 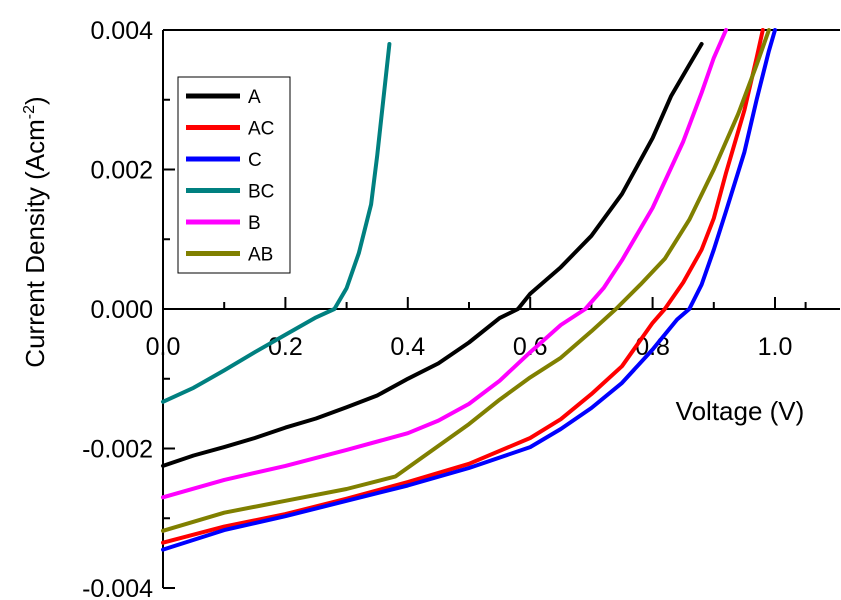 What do you see at coordinates (775, 347) in the screenshot?
I see `x-tick-label: 1.0` at bounding box center [775, 347].